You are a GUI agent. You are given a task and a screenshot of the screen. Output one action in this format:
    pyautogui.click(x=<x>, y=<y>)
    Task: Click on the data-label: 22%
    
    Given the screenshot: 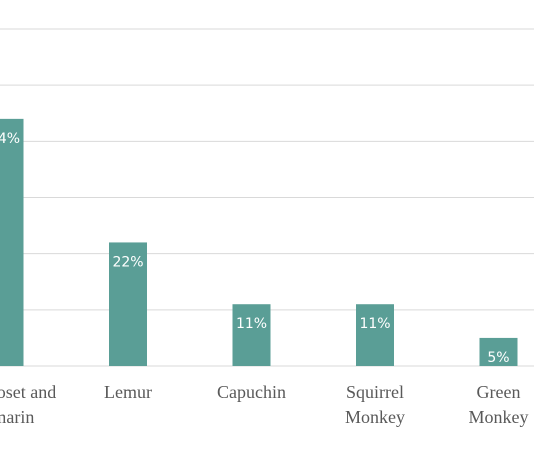 What is the action you would take?
    pyautogui.click(x=127, y=262)
    